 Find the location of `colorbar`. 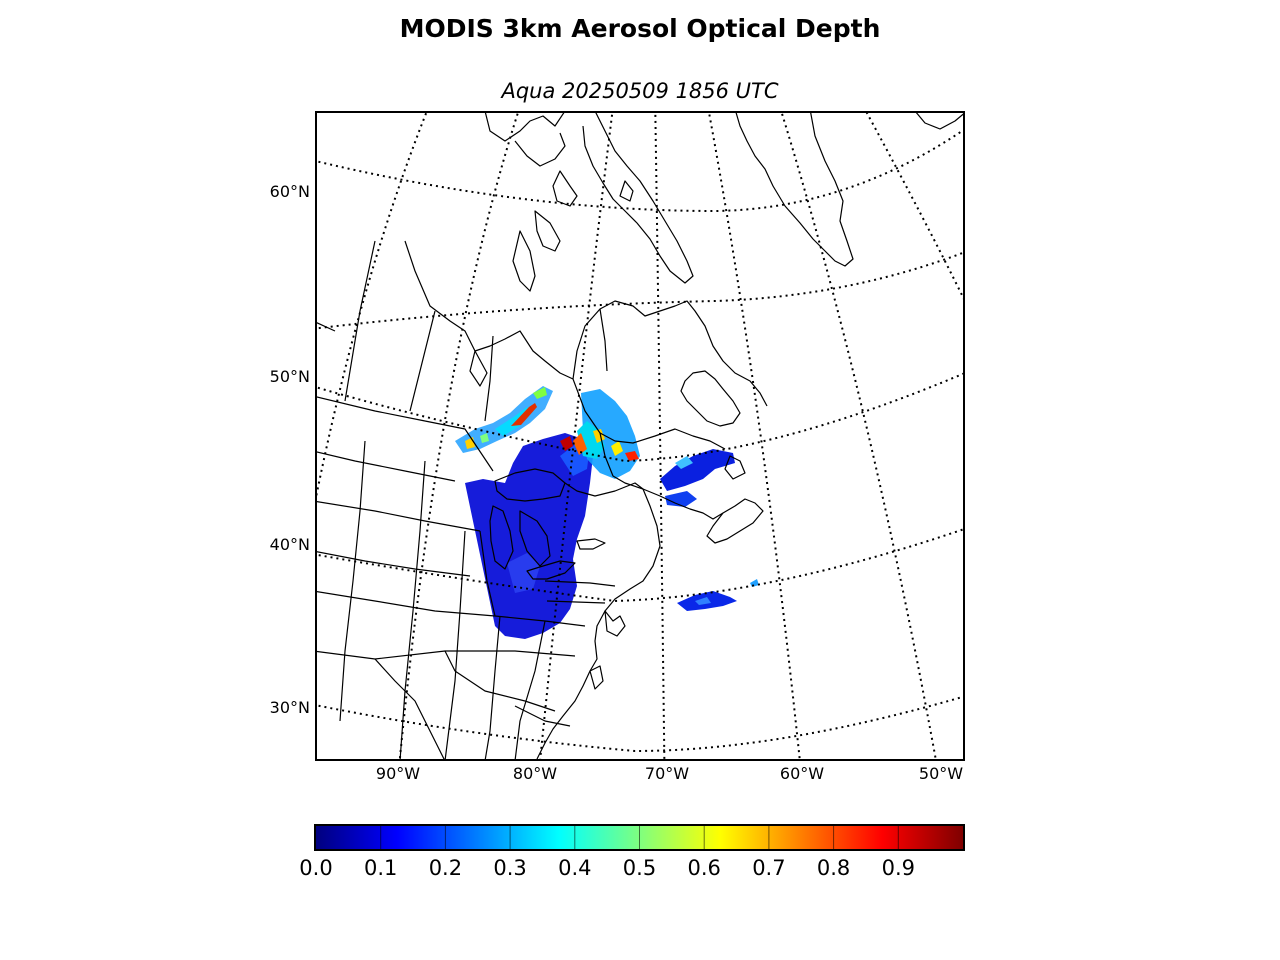

colorbar is located at coordinates (639, 837).